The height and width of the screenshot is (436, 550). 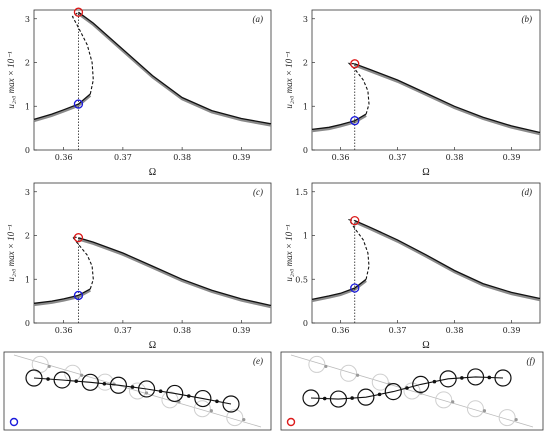 What do you see at coordinates (305, 150) in the screenshot?
I see `y-tick-label: 0` at bounding box center [305, 150].